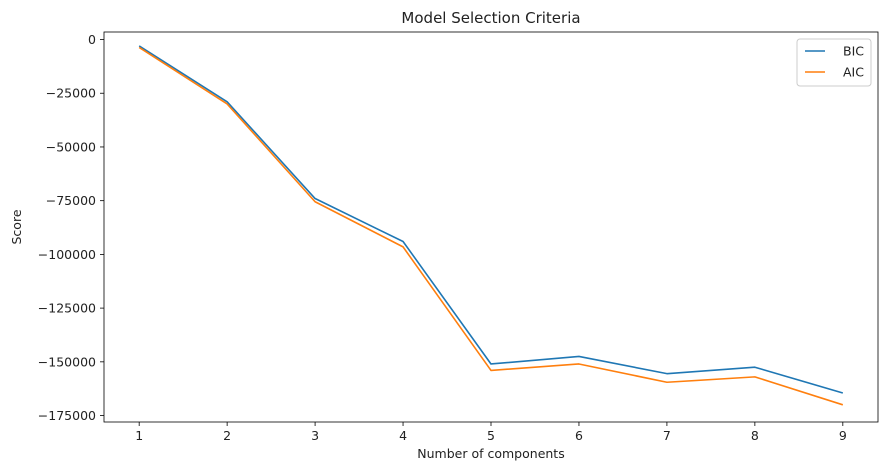  I want to click on x-tick-label: 3, so click(315, 435).